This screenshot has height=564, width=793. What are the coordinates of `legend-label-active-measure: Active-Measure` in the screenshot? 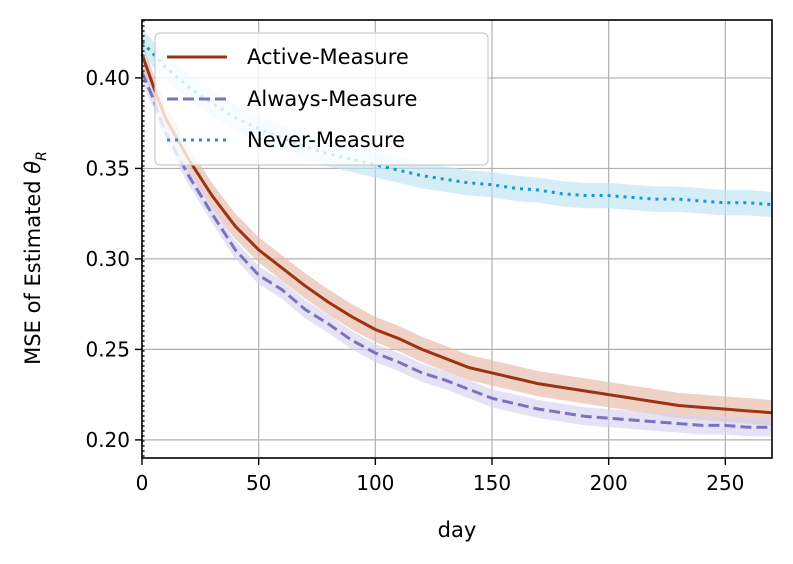 It's located at (328, 57).